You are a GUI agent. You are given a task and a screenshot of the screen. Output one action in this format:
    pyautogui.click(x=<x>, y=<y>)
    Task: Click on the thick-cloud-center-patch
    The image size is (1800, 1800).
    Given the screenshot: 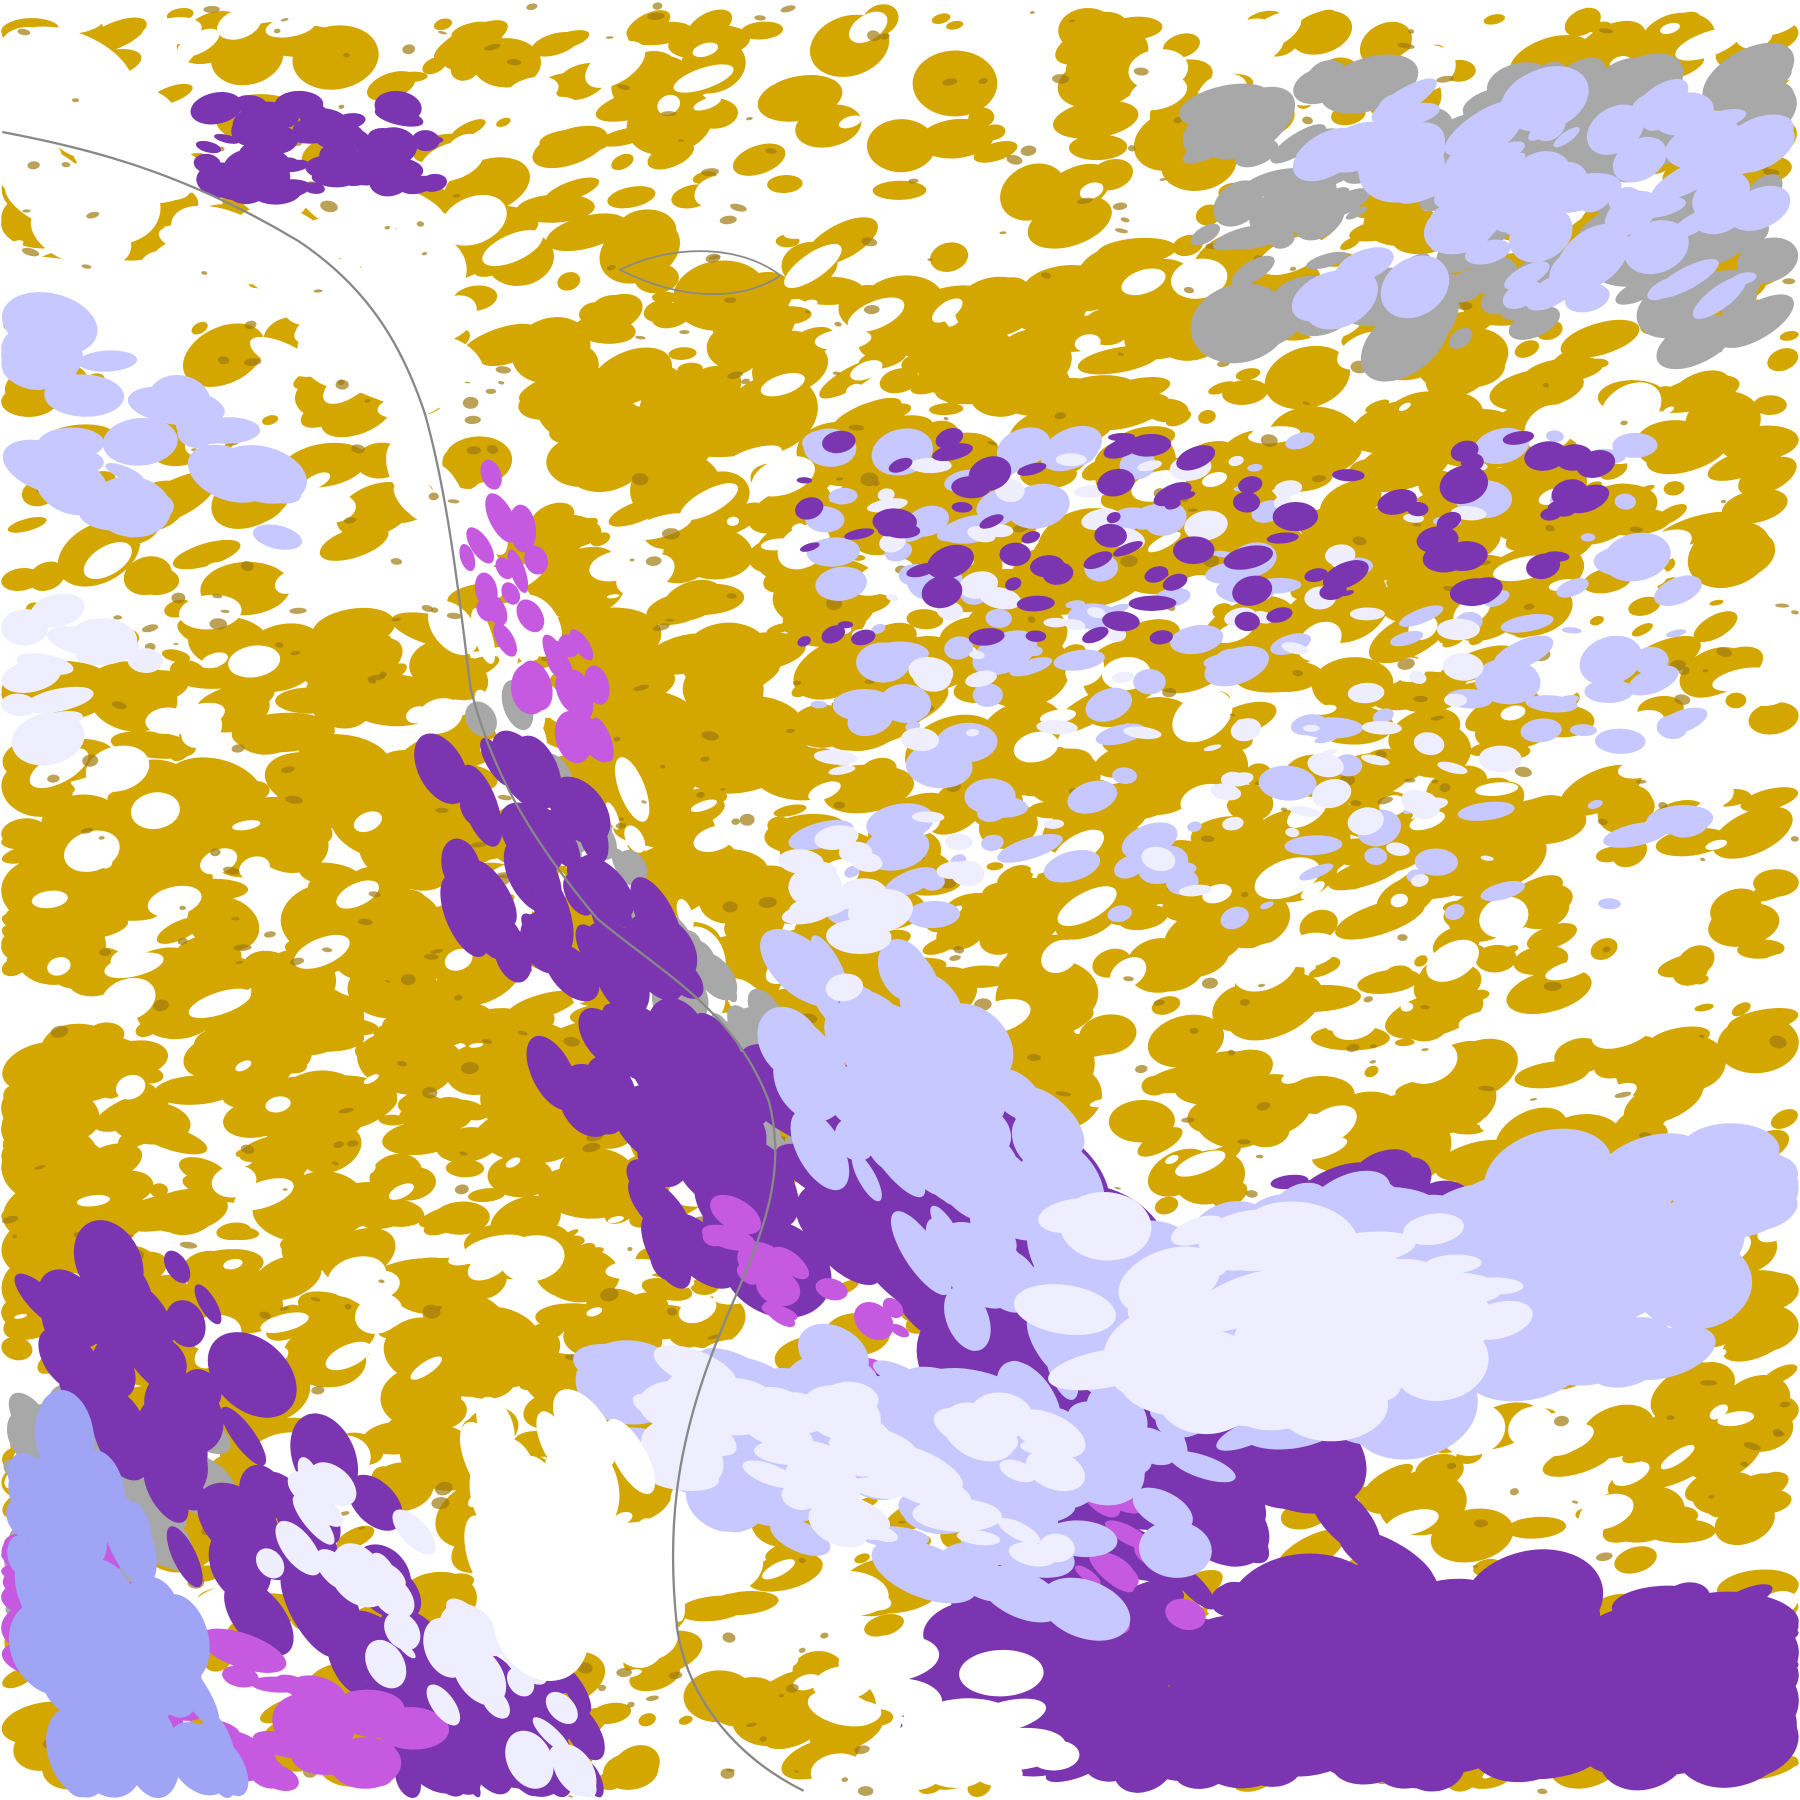 What is the action you would take?
    pyautogui.click(x=1015, y=554)
    